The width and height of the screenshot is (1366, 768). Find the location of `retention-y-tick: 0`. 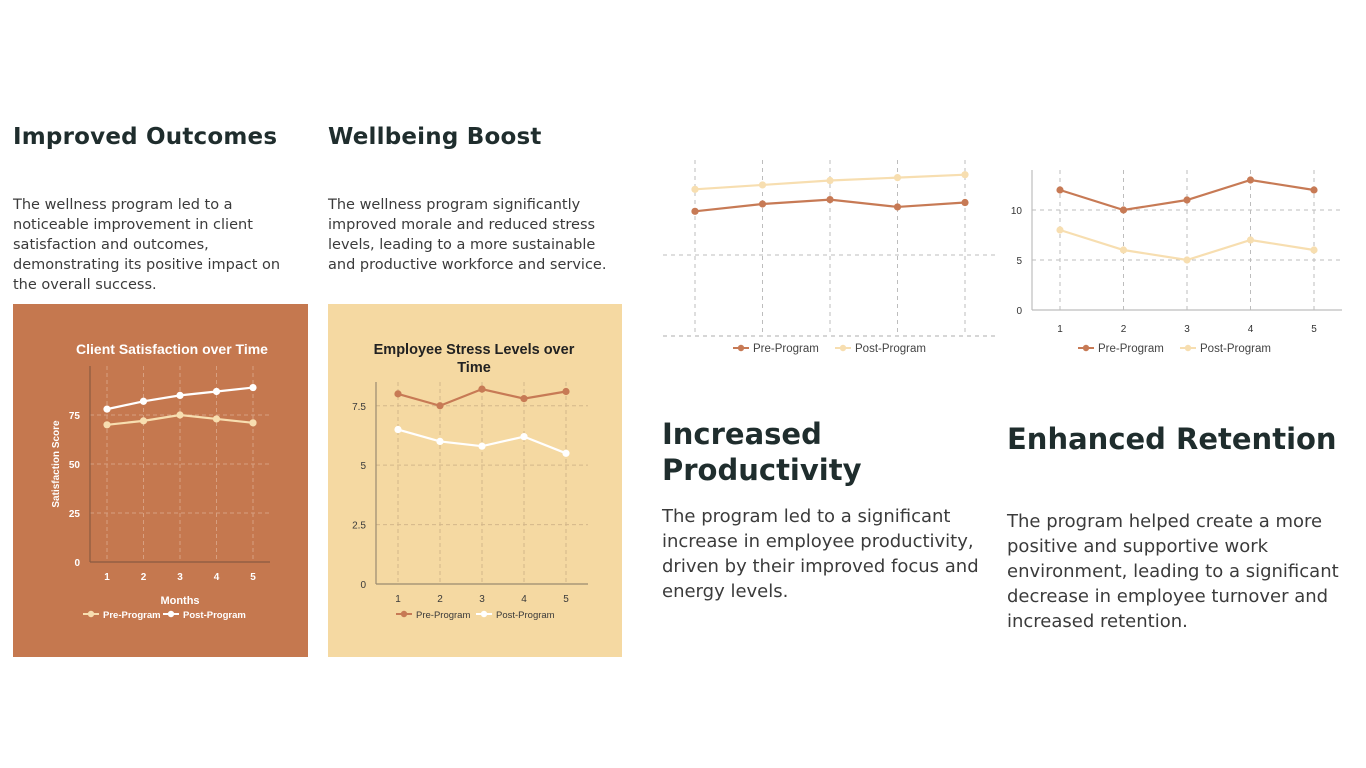

retention-y-tick: 0 is located at coordinates (1019, 311).